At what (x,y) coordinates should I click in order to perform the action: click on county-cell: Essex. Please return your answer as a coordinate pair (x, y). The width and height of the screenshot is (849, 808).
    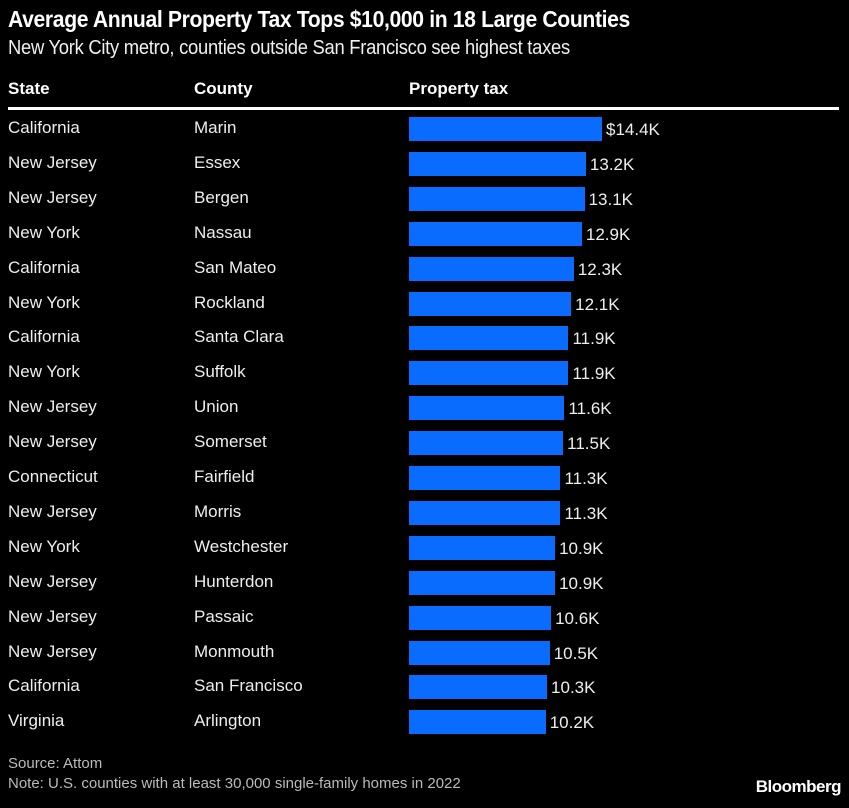
    Looking at the image, I should click on (217, 162).